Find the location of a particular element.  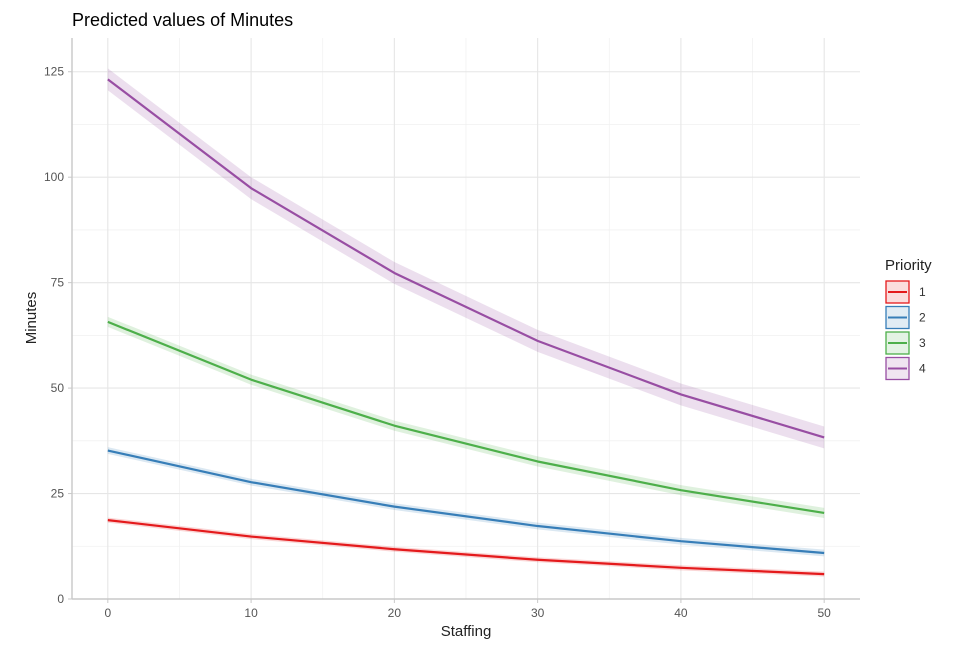

x-tick-label: 40 is located at coordinates (681, 613).